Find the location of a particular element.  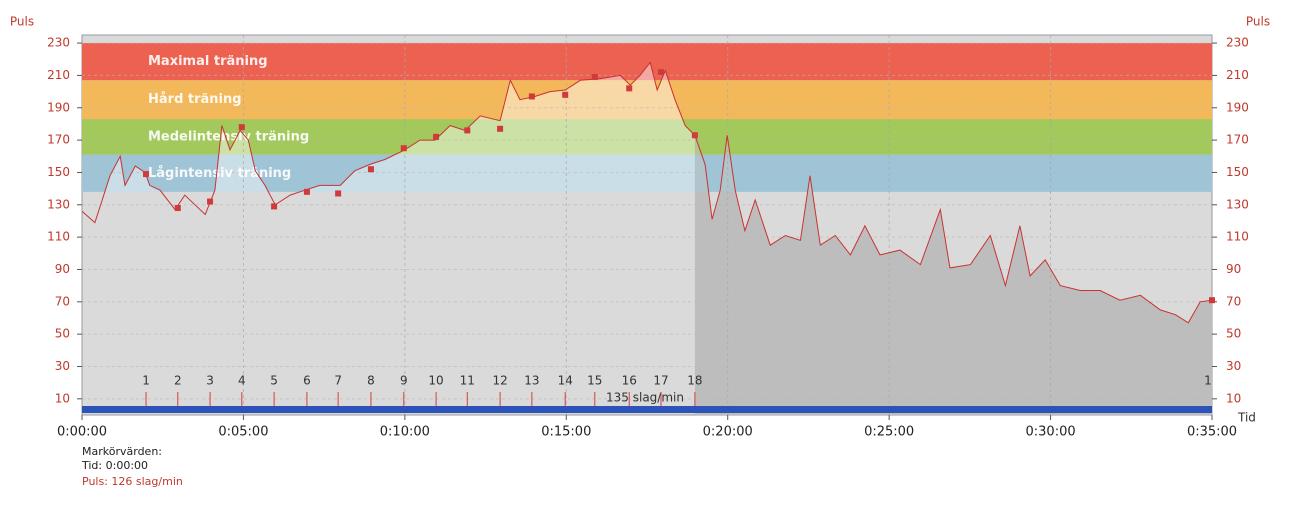

footer-time: Tid: 0:00:00 is located at coordinates (114, 465).